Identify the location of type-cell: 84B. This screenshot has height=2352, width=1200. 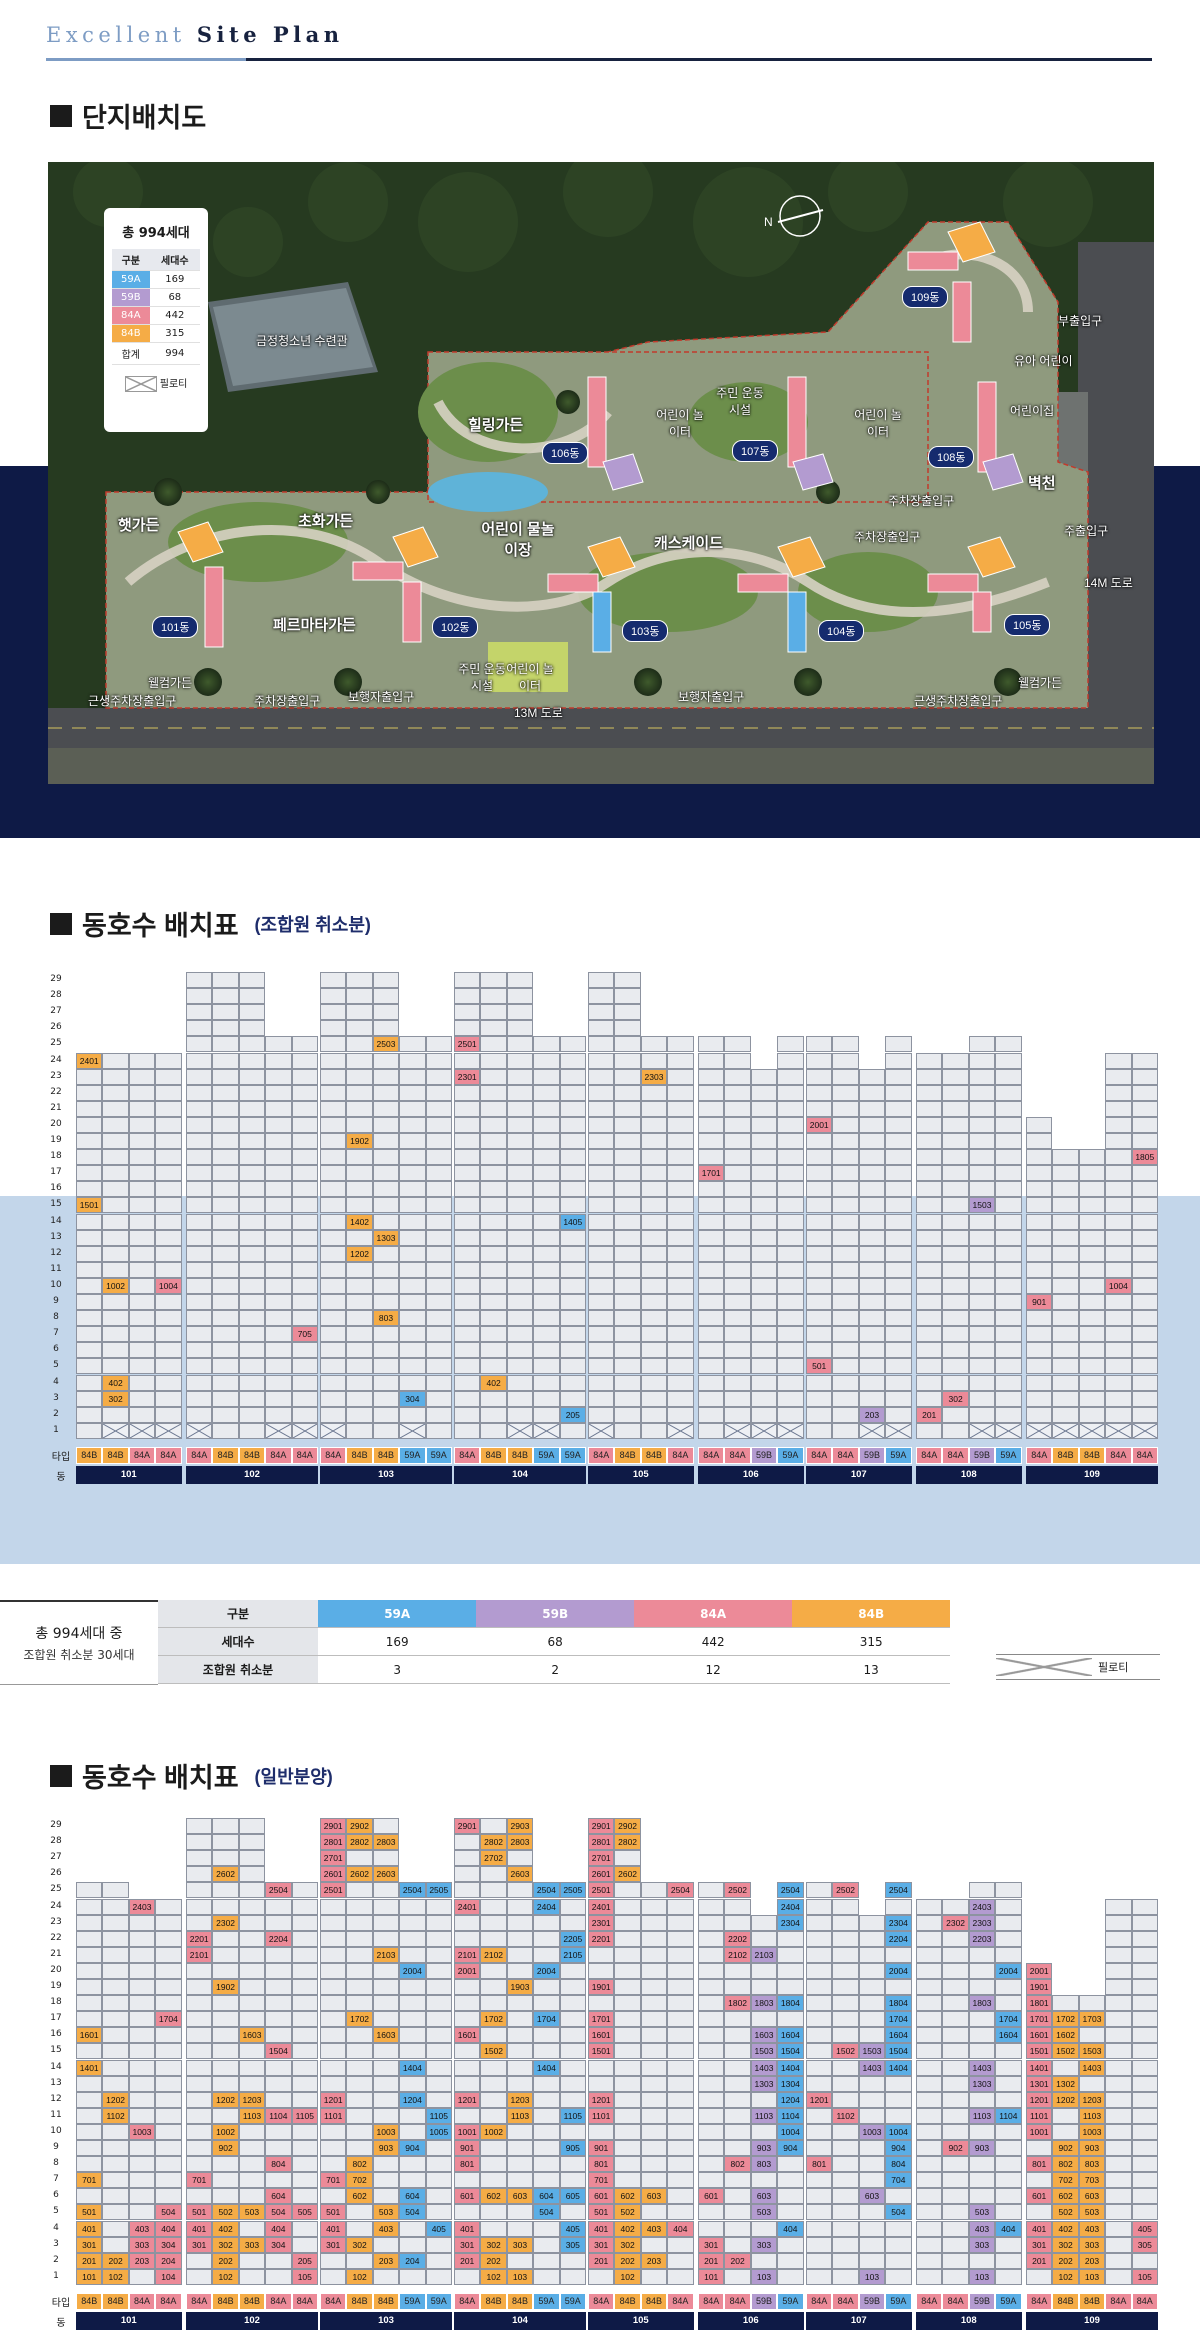
(627, 2301).